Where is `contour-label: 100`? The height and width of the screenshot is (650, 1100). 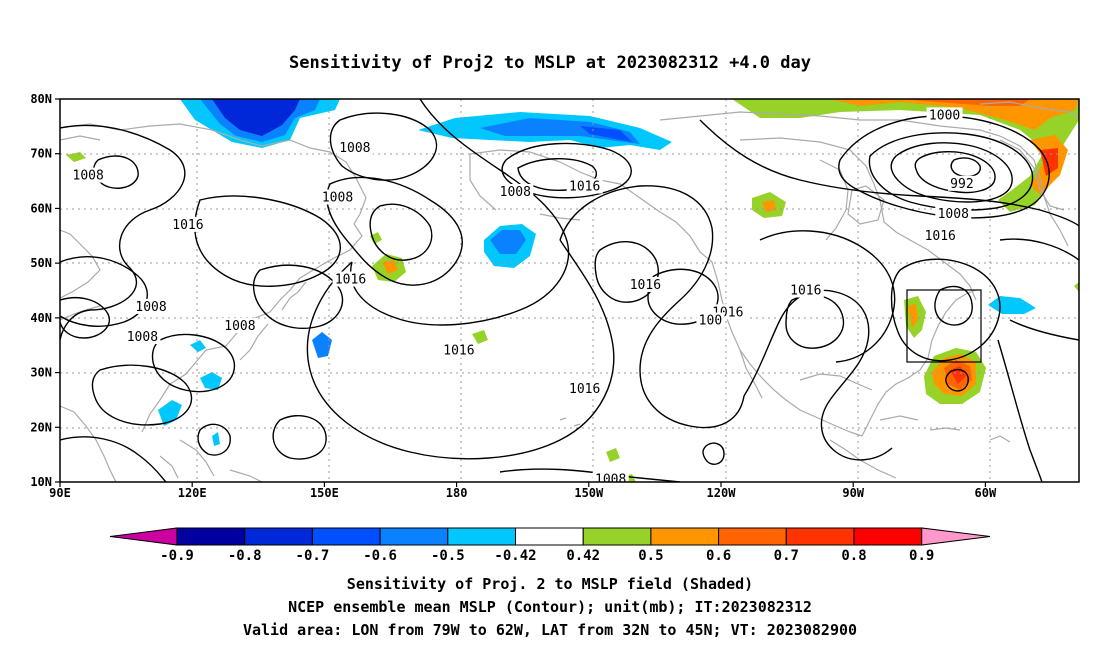
contour-label: 100 is located at coordinates (710, 321).